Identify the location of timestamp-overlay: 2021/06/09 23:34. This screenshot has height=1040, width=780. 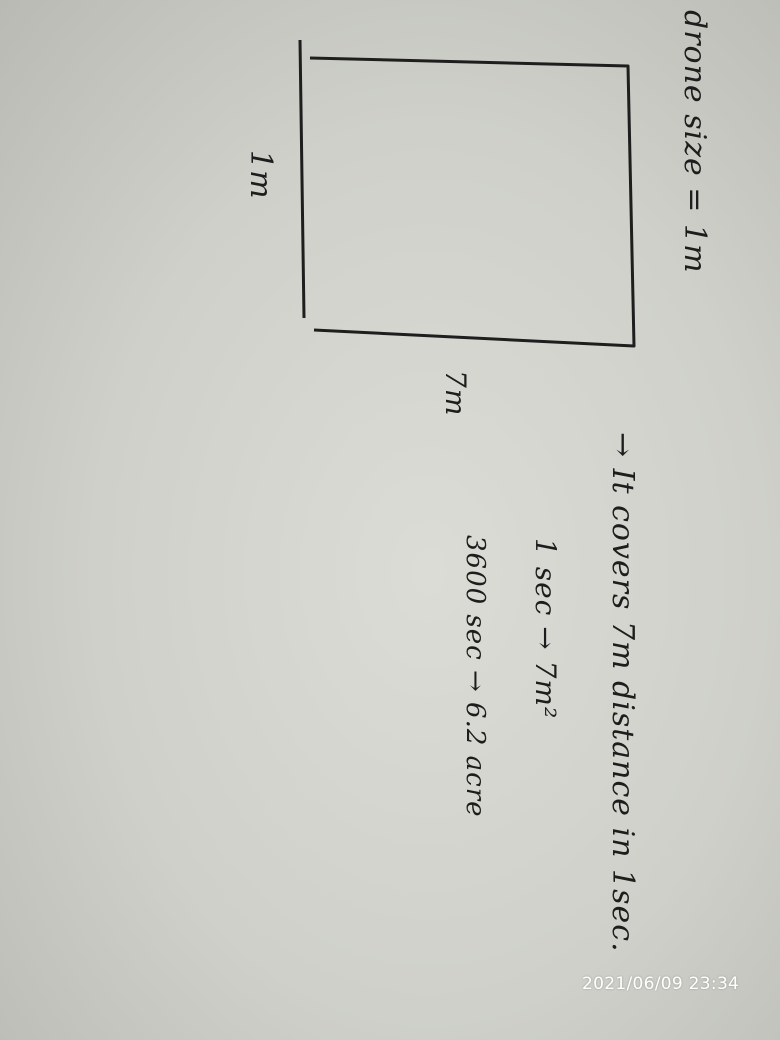
(661, 984).